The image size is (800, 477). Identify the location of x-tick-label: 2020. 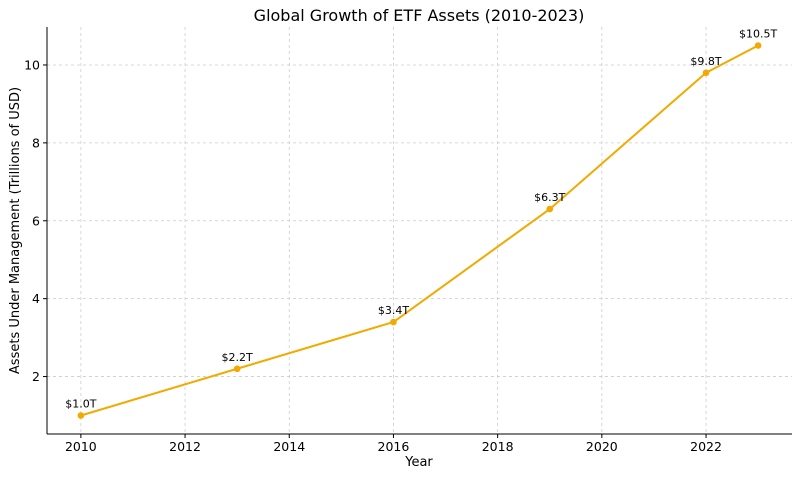
(602, 446).